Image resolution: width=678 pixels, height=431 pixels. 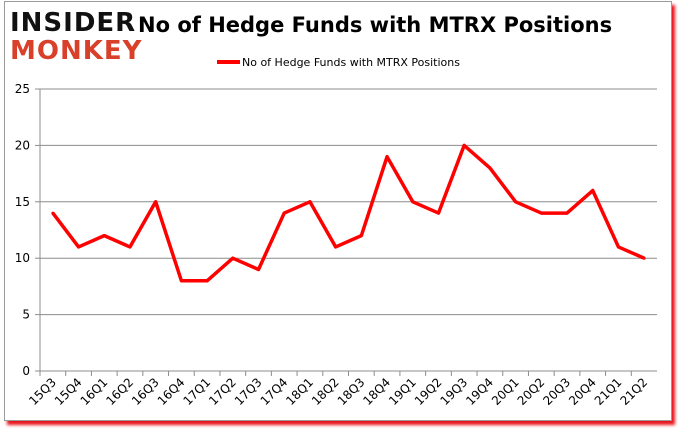 What do you see at coordinates (26, 315) in the screenshot?
I see `y-tick-label: 5` at bounding box center [26, 315].